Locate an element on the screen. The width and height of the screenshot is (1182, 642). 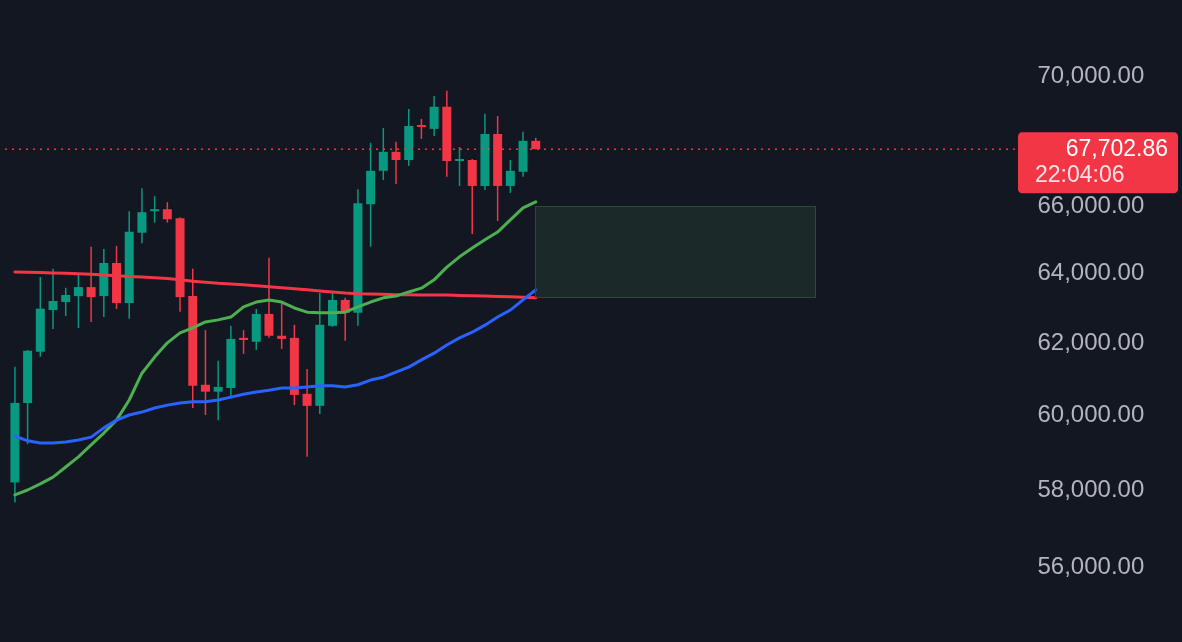
y-tick-label: 64,000.00 is located at coordinates (1091, 272).